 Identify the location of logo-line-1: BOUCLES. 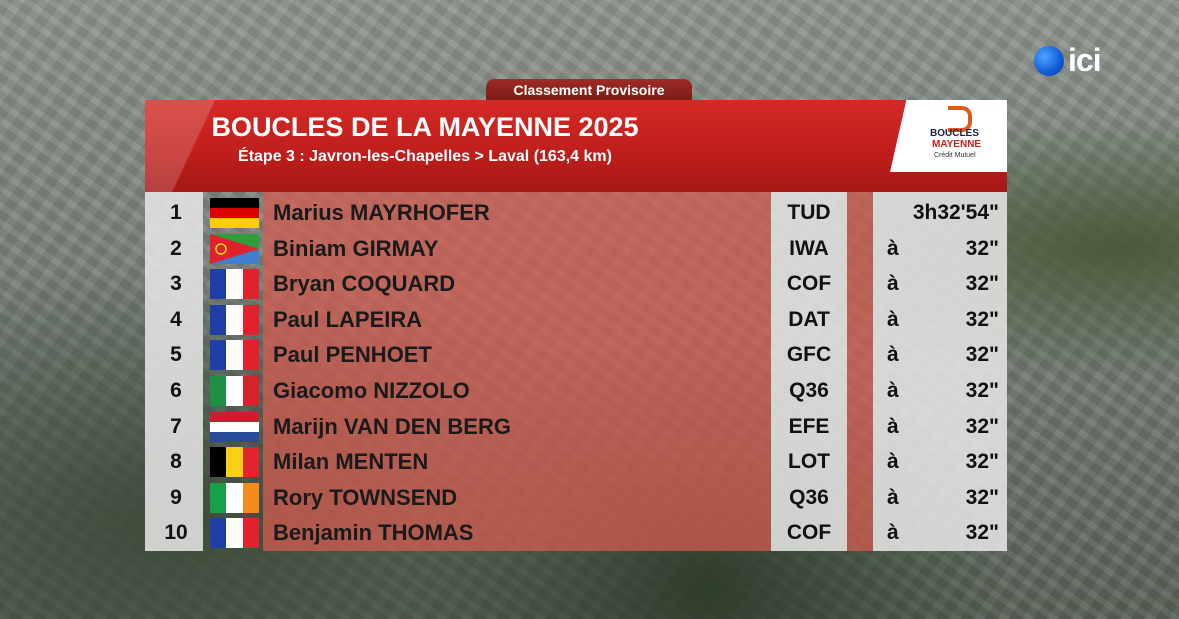
(954, 133).